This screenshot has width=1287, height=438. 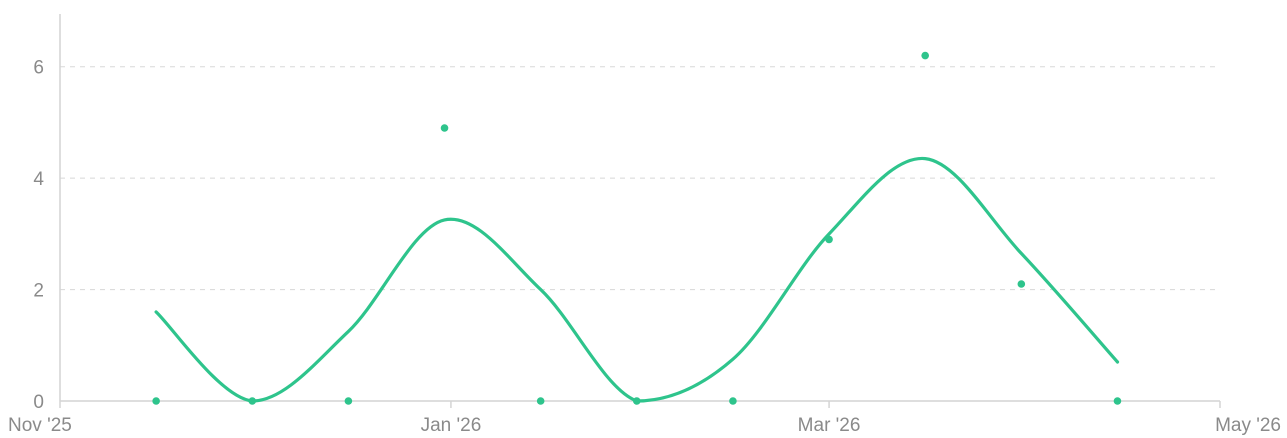 I want to click on x-tick-marks, so click(x=640, y=404).